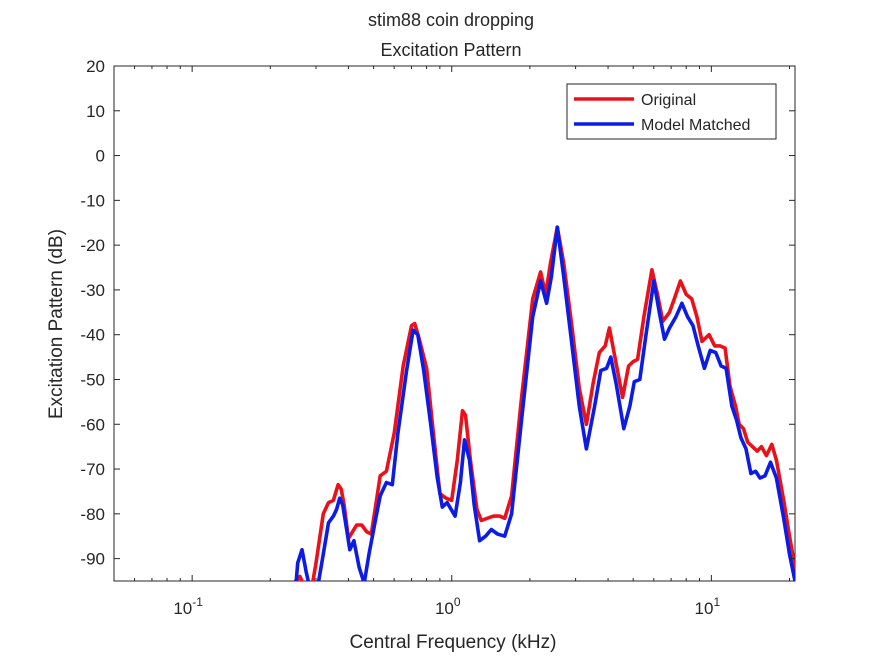 The image size is (875, 656). I want to click on legend-label: Original, so click(668, 100).